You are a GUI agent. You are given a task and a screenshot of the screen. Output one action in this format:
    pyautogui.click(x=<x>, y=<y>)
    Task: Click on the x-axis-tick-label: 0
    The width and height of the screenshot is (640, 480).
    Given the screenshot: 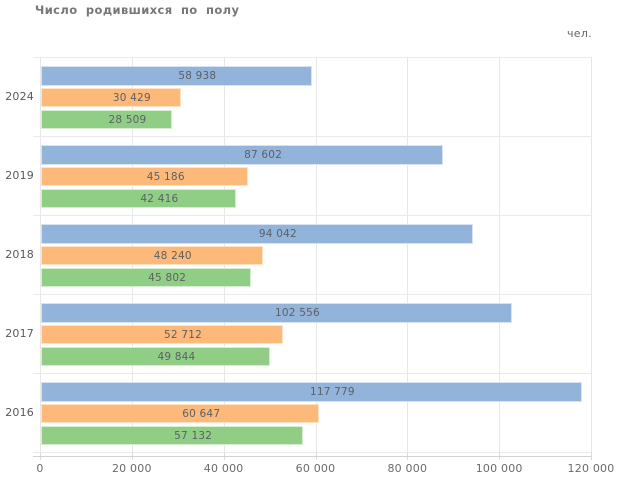 What is the action you would take?
    pyautogui.click(x=40, y=468)
    